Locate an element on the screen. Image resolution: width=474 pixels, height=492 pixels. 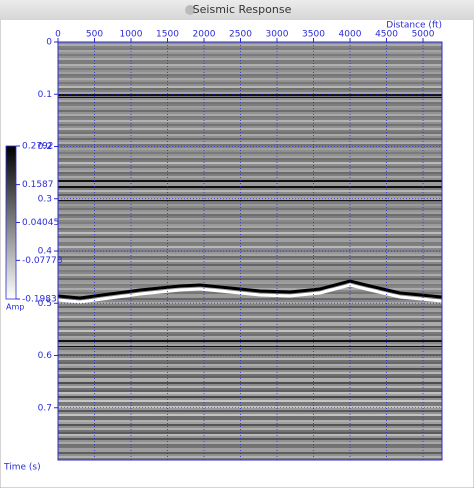
x-tick-label: 3500 is located at coordinates (313, 35).